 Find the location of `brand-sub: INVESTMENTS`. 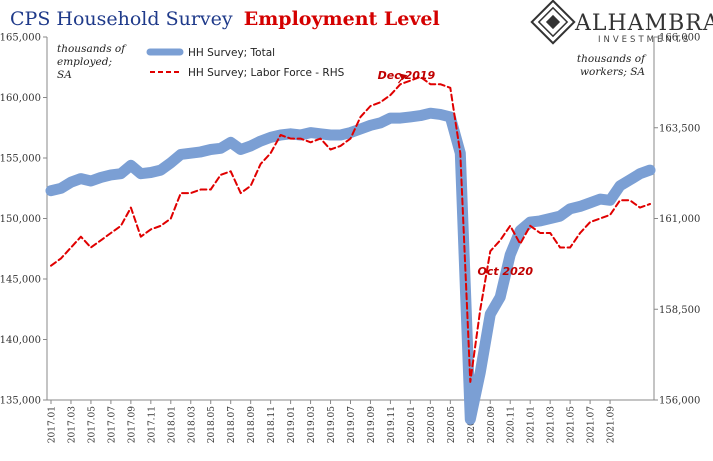

brand-sub: INVESTMENTS is located at coordinates (644, 40).